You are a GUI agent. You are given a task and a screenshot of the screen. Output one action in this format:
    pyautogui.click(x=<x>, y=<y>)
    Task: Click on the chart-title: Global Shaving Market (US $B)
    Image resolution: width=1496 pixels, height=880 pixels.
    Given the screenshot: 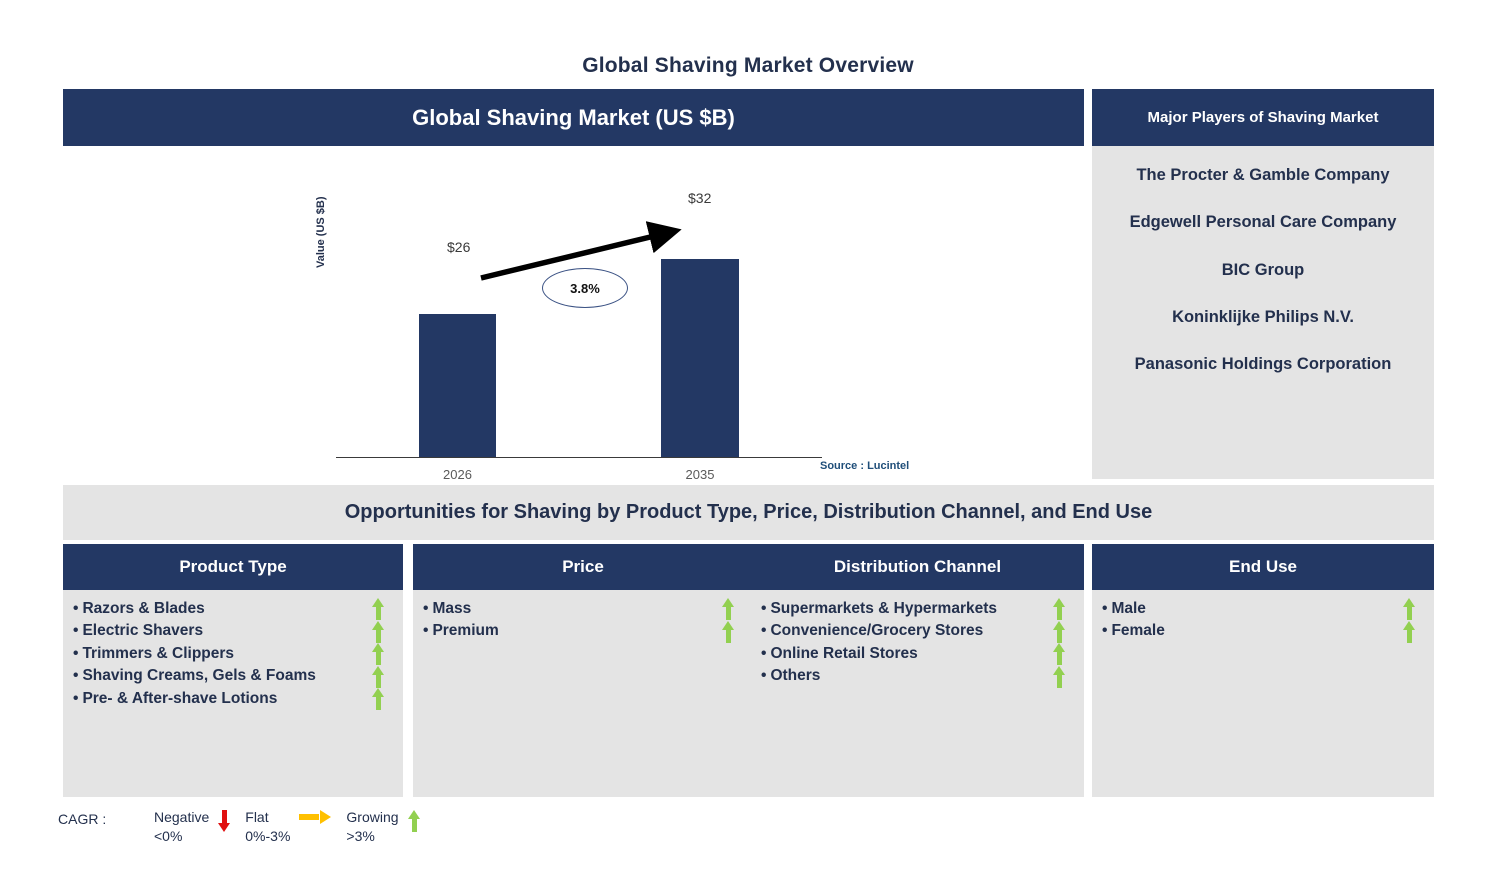 What is the action you would take?
    pyautogui.click(x=573, y=117)
    